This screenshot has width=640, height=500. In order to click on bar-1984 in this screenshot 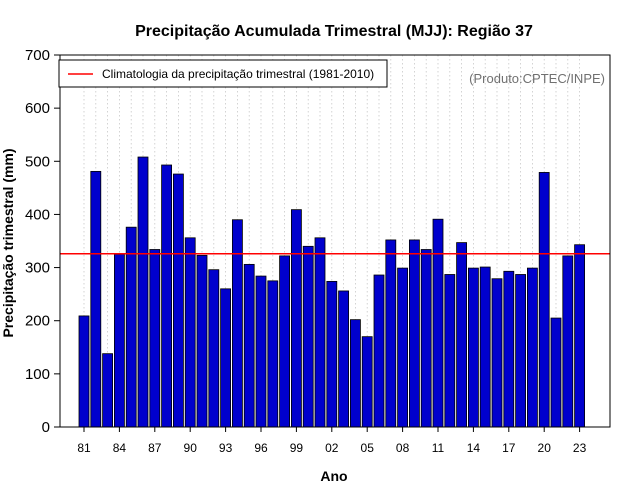, I will do `click(119, 340)`.